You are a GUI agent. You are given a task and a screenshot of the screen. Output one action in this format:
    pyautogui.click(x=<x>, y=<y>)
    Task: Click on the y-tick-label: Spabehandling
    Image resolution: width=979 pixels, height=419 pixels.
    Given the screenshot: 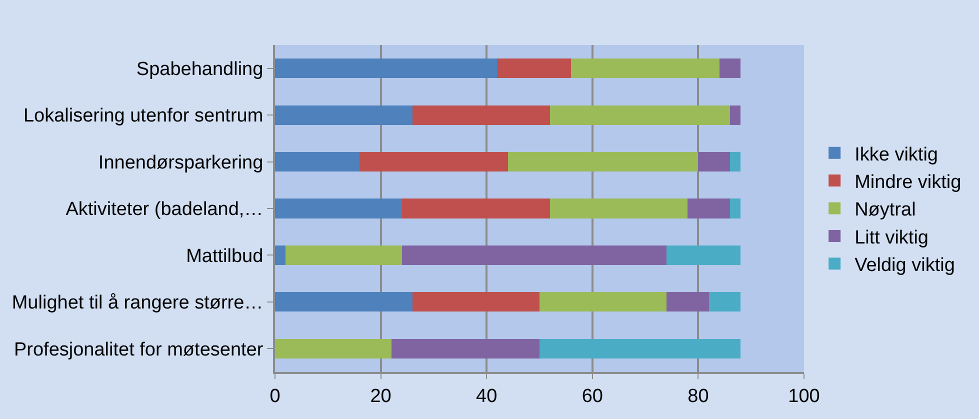 What is the action you would take?
    pyautogui.click(x=200, y=69)
    